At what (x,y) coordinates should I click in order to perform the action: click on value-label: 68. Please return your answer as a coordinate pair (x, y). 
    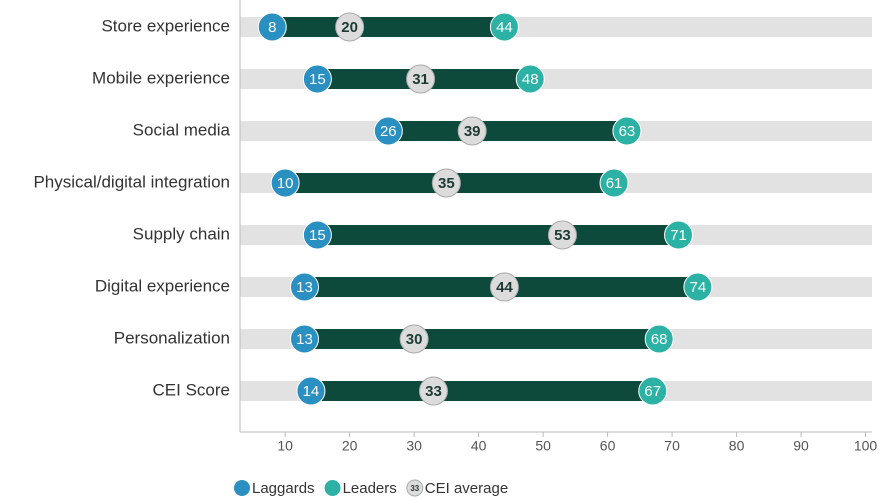
    Looking at the image, I should click on (659, 339).